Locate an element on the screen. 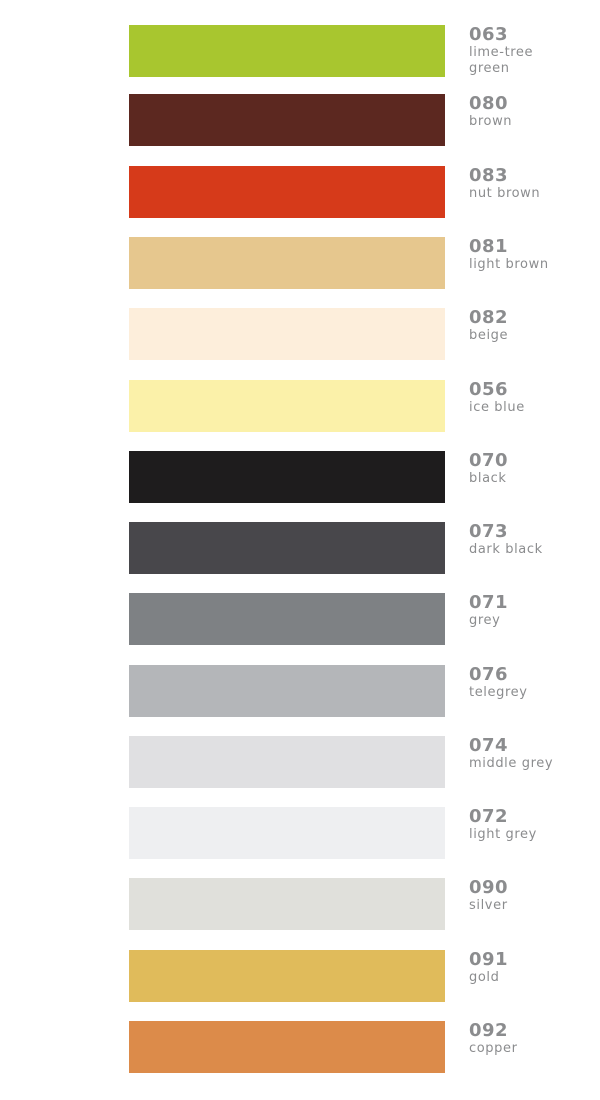 The image size is (600, 1100). swatch-name: light brown is located at coordinates (509, 264).